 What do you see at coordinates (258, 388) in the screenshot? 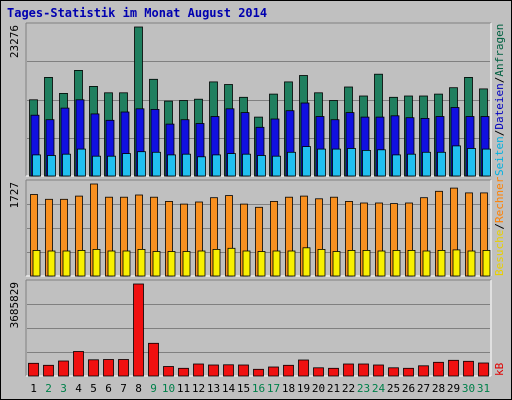
I see `x-tick-label: 16` at bounding box center [258, 388].